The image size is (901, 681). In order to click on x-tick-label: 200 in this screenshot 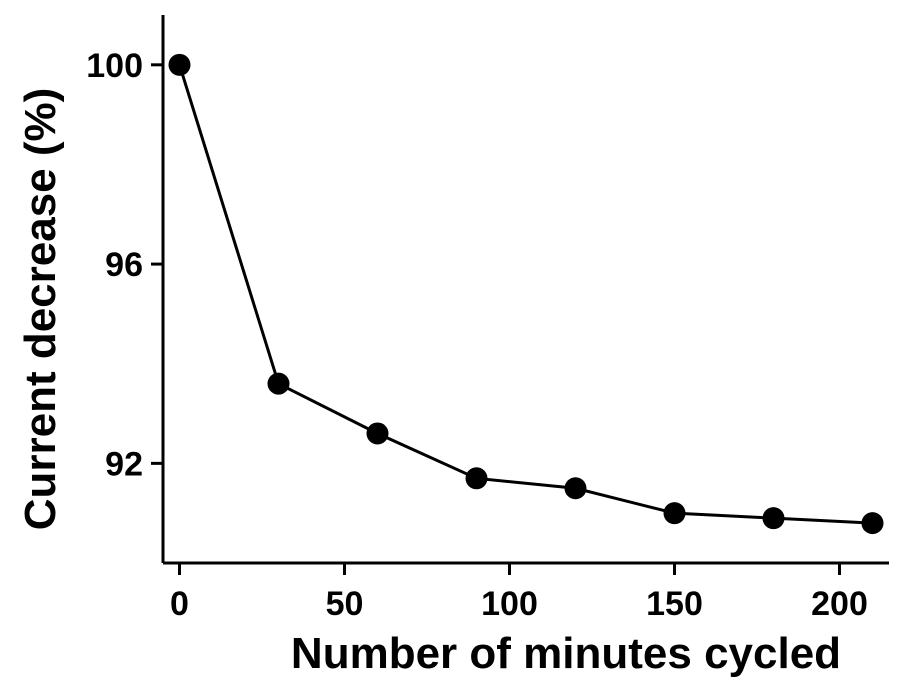, I will do `click(839, 604)`.